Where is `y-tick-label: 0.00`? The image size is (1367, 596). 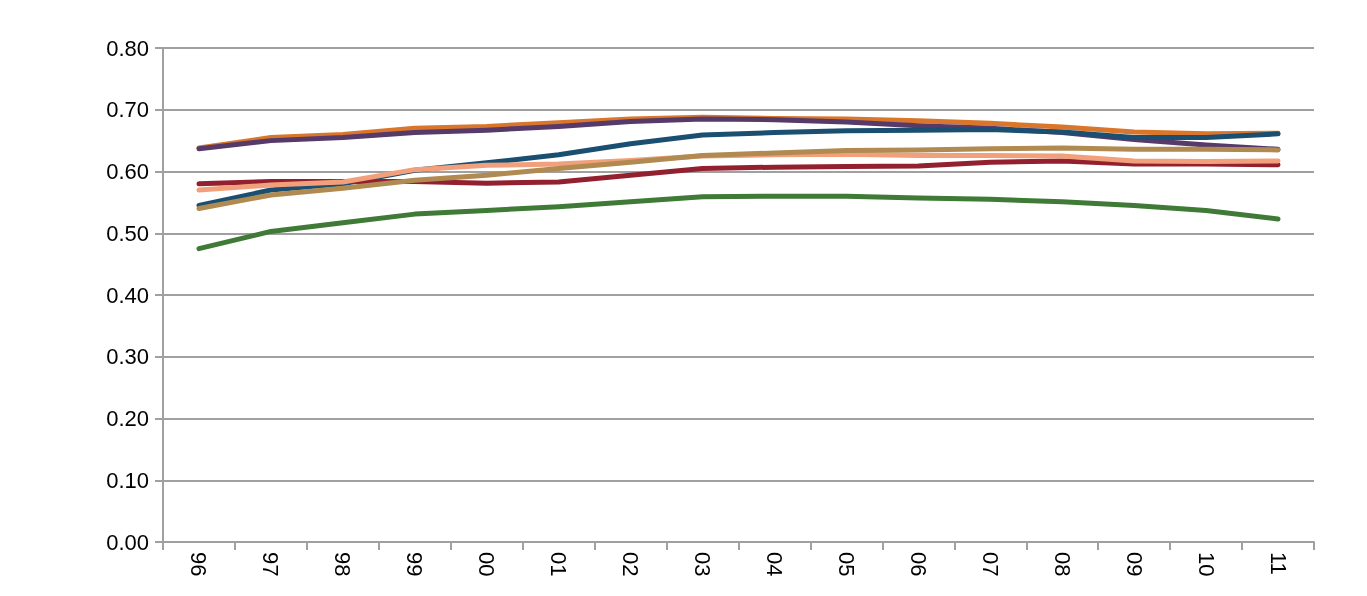 y-tick-label: 0.00 is located at coordinates (127, 542).